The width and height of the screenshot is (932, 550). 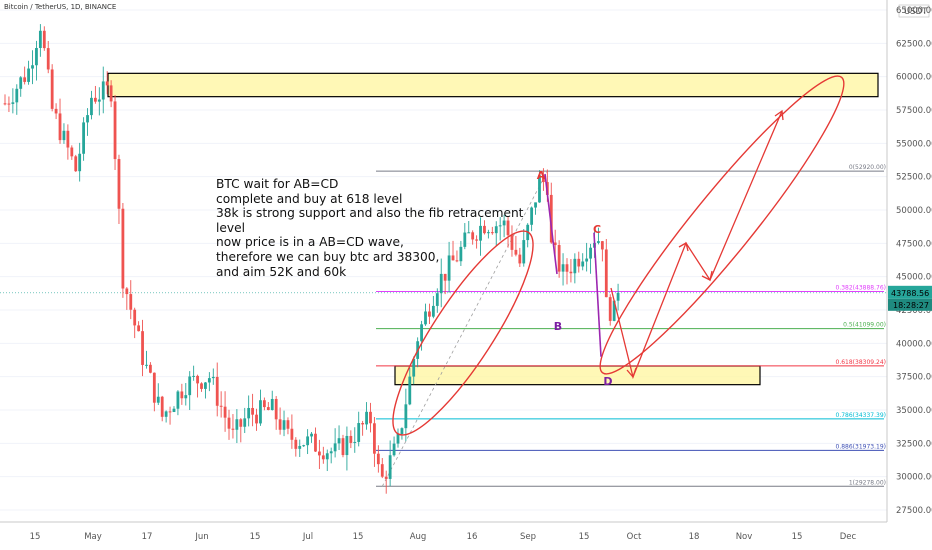 What do you see at coordinates (867, 482) in the screenshot?
I see `fib-label-1: 1(29278.00)` at bounding box center [867, 482].